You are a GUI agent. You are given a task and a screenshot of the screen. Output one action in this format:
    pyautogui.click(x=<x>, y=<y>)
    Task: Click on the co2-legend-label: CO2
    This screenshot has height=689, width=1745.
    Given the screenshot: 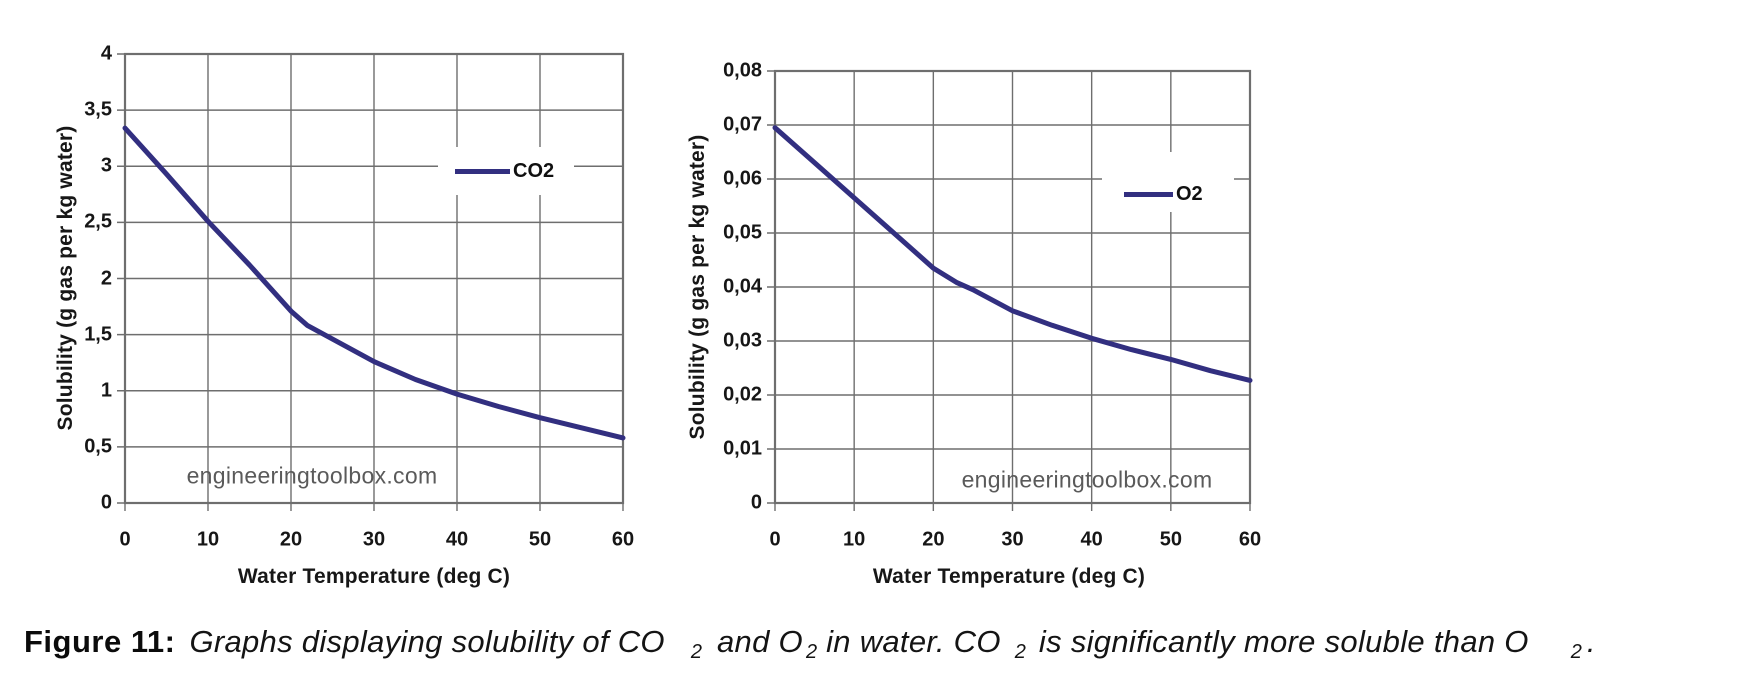 What is the action you would take?
    pyautogui.click(x=534, y=171)
    